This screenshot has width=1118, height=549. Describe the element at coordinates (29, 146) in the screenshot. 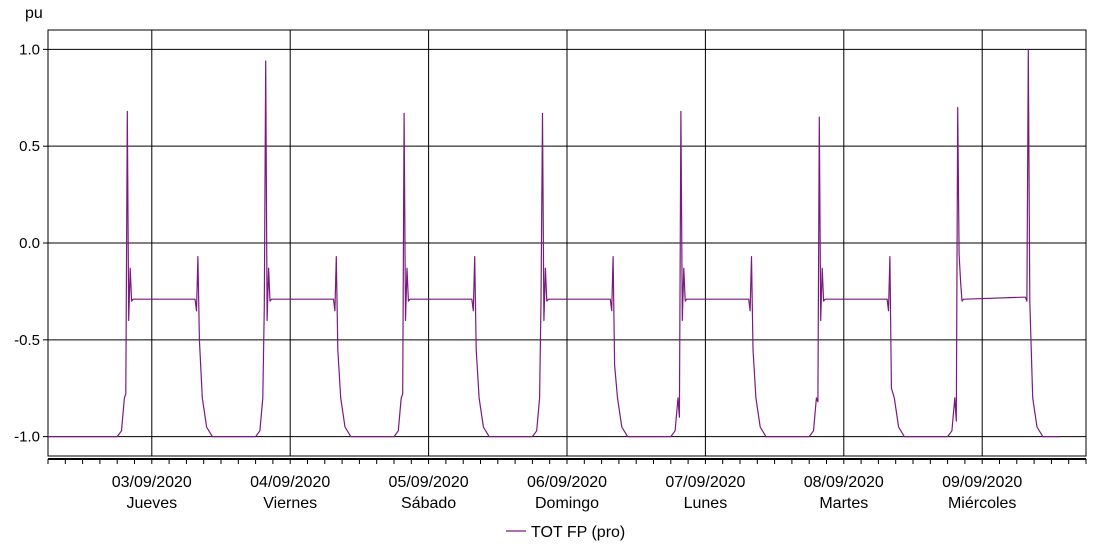

I see `y-tick-label-1: 0.5` at that location.